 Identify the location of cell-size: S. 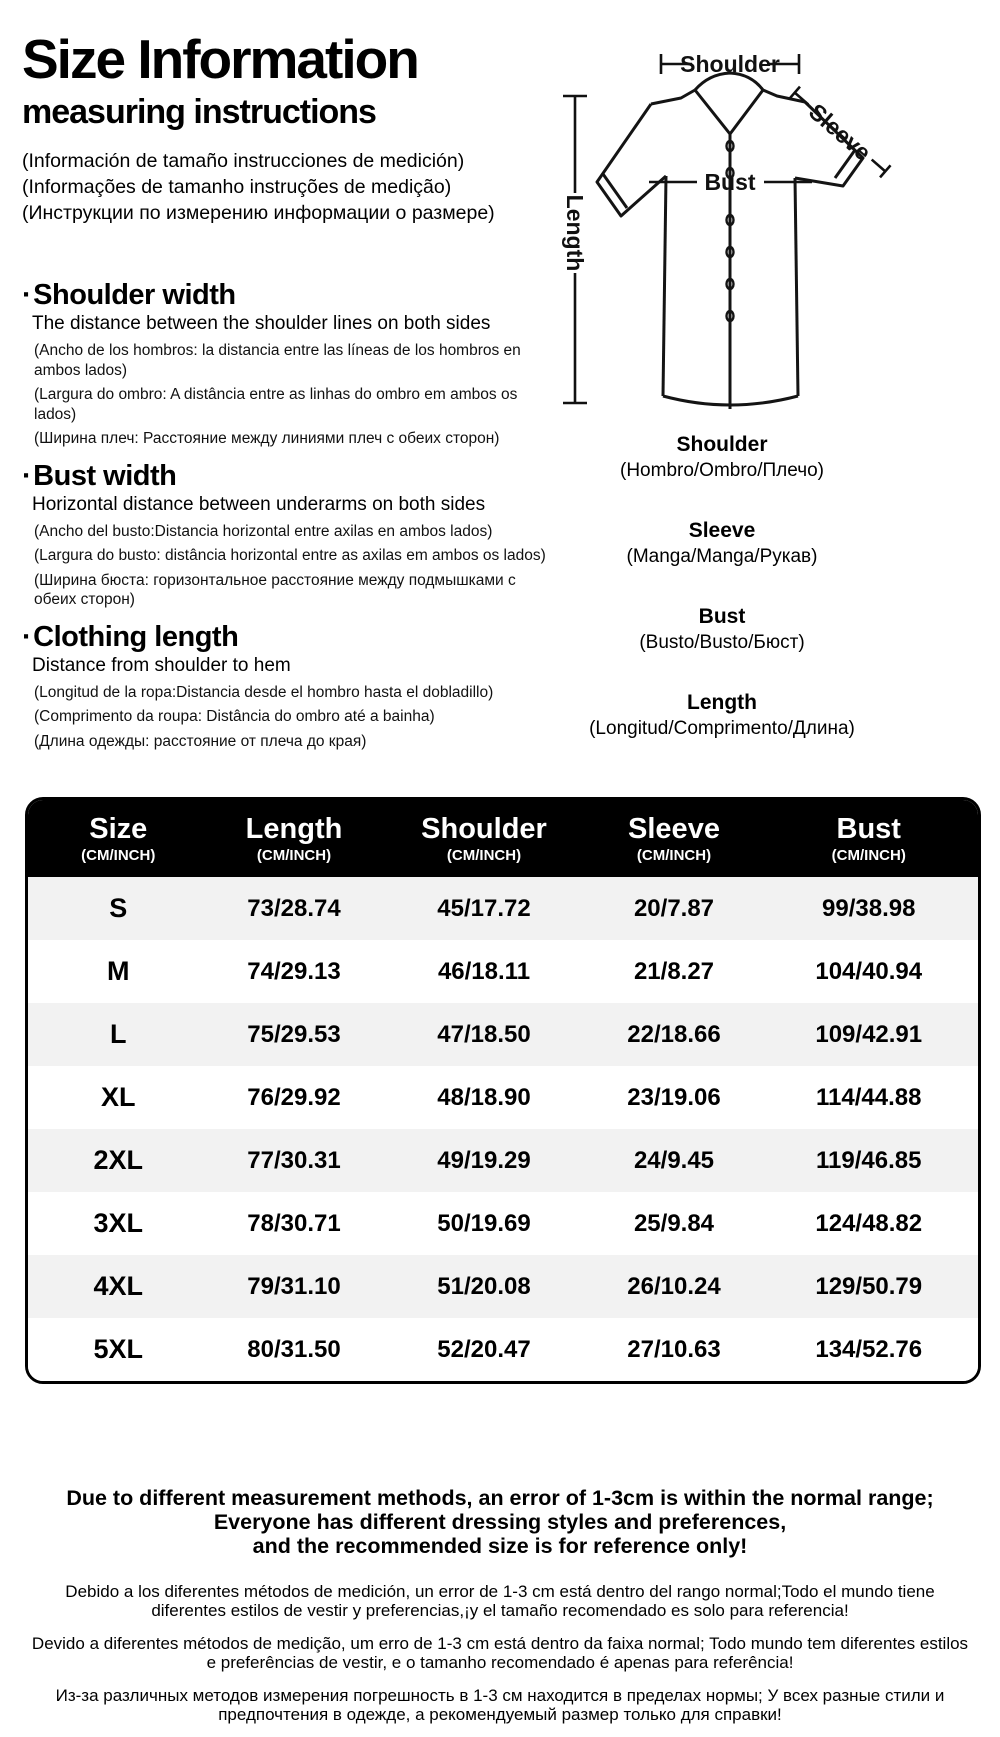
(118, 908).